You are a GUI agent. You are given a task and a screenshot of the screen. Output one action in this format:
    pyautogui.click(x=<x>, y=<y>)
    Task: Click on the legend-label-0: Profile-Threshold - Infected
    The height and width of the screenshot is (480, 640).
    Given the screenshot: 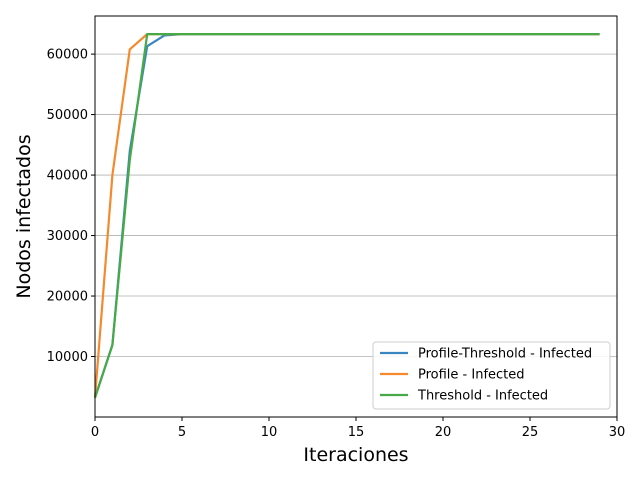 What is the action you would take?
    pyautogui.click(x=505, y=354)
    